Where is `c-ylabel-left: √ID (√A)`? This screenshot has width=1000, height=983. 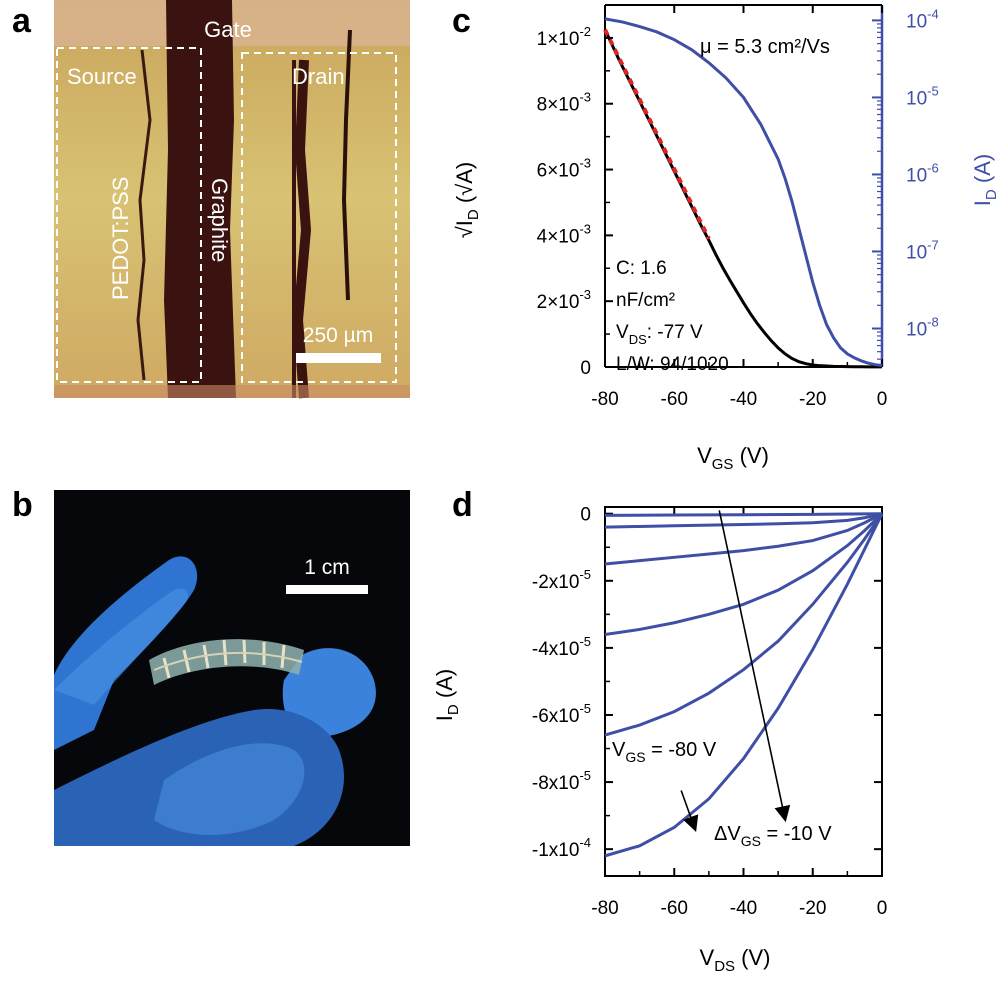 c-ylabel-left: √ID (√A) is located at coordinates (467, 200).